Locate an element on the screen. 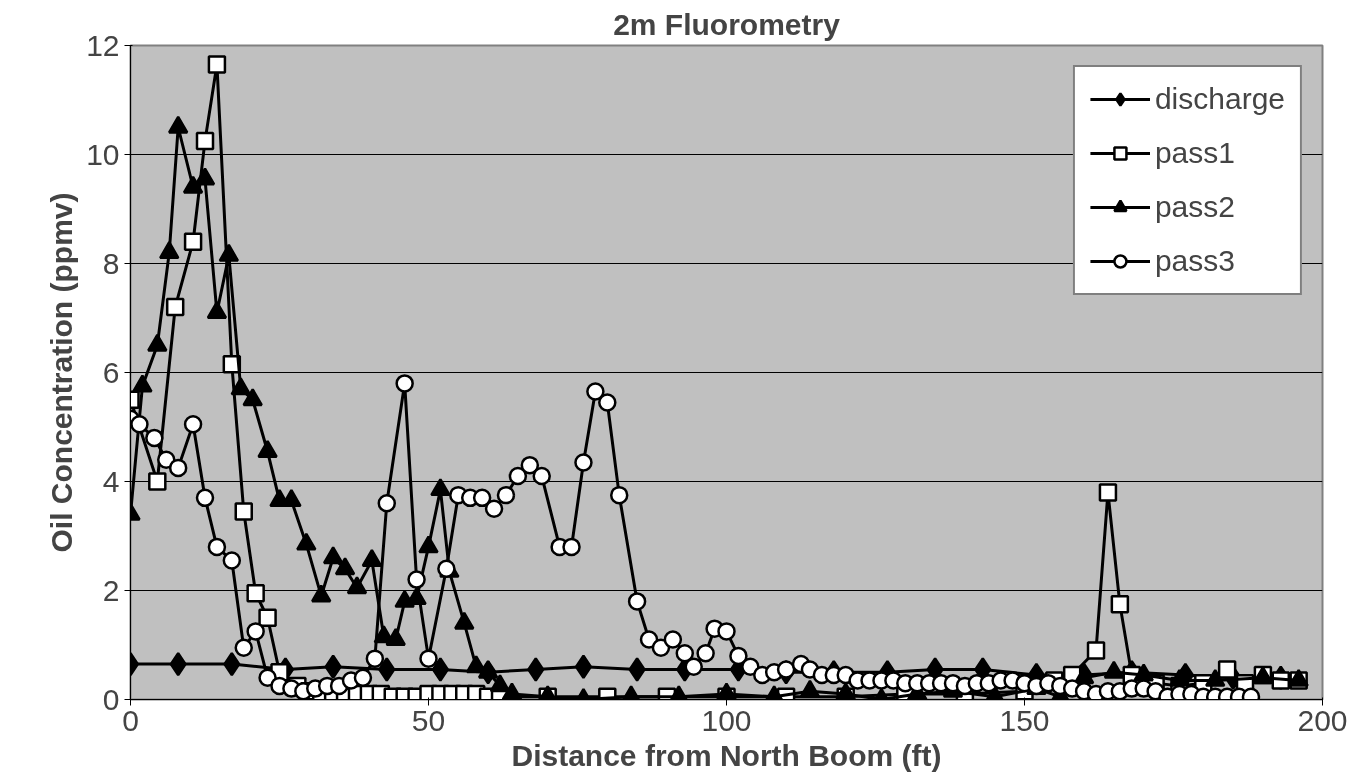 Image resolution: width=1362 pixels, height=774 pixels. legend-label: discharge is located at coordinates (1219, 99).